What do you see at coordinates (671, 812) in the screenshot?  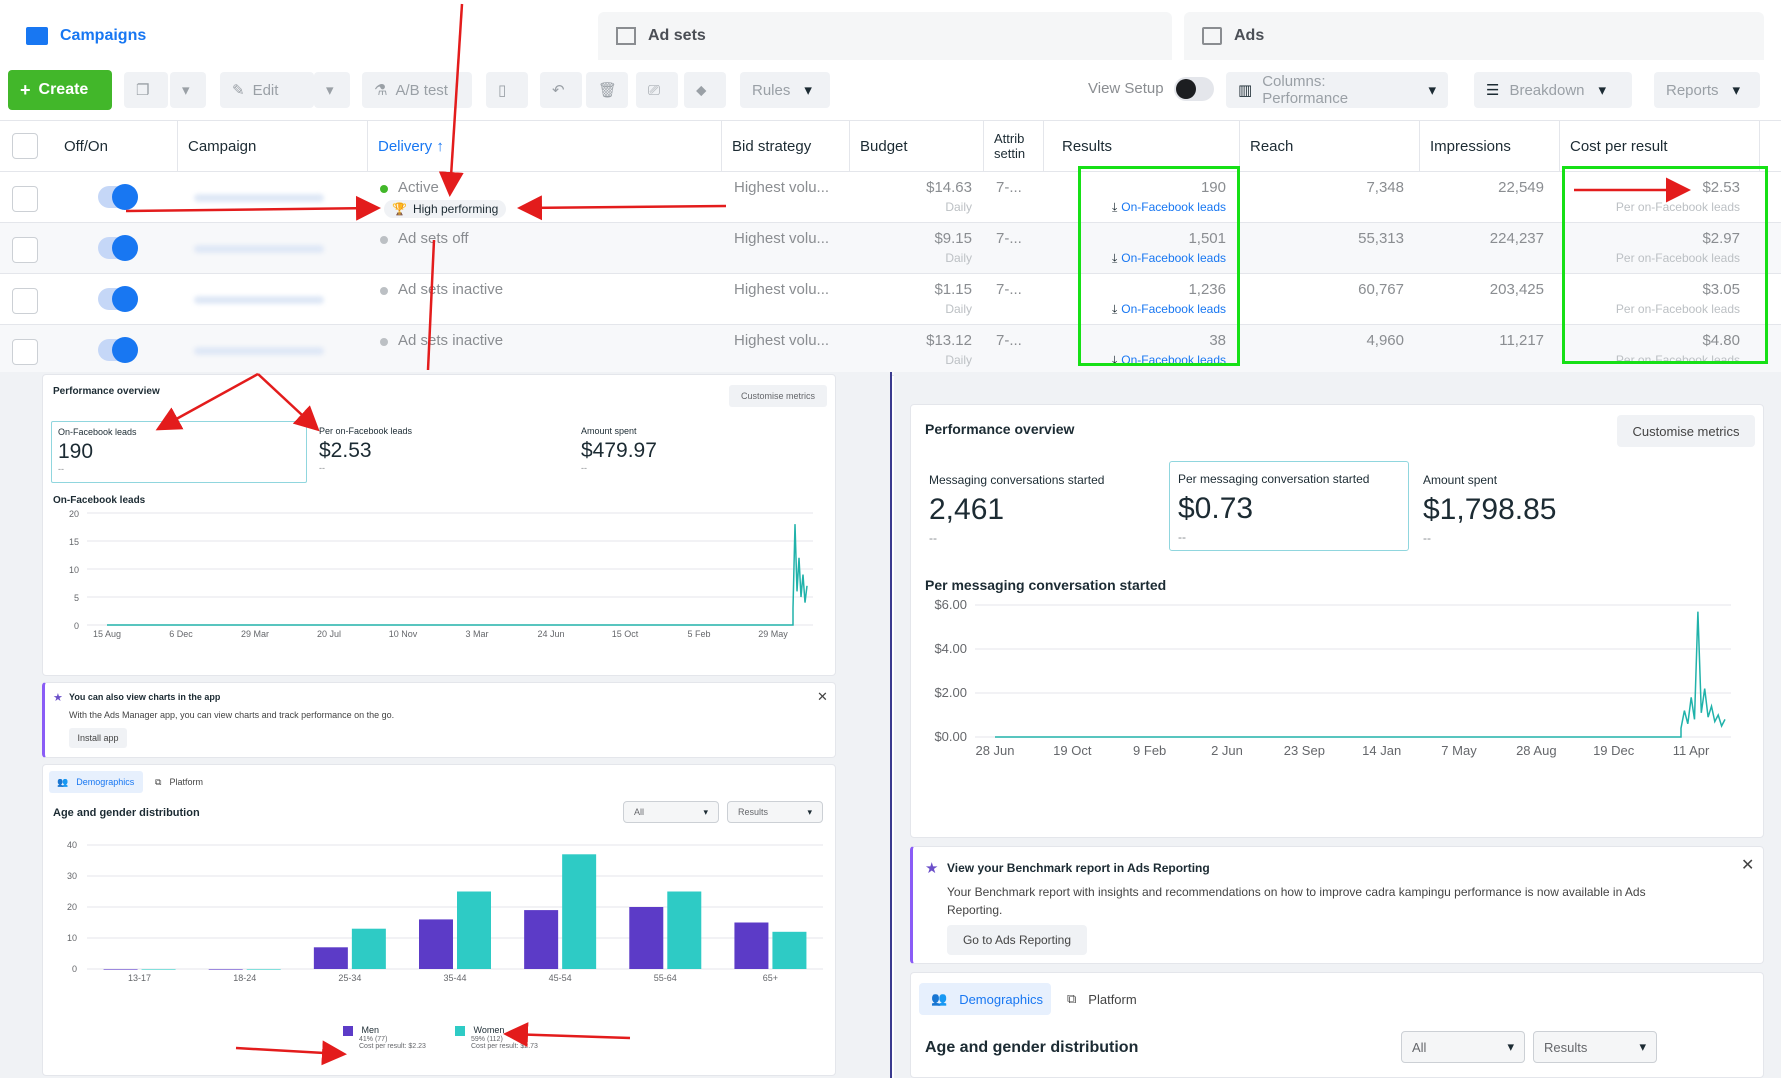 I see `left-filter-all: All ▾` at bounding box center [671, 812].